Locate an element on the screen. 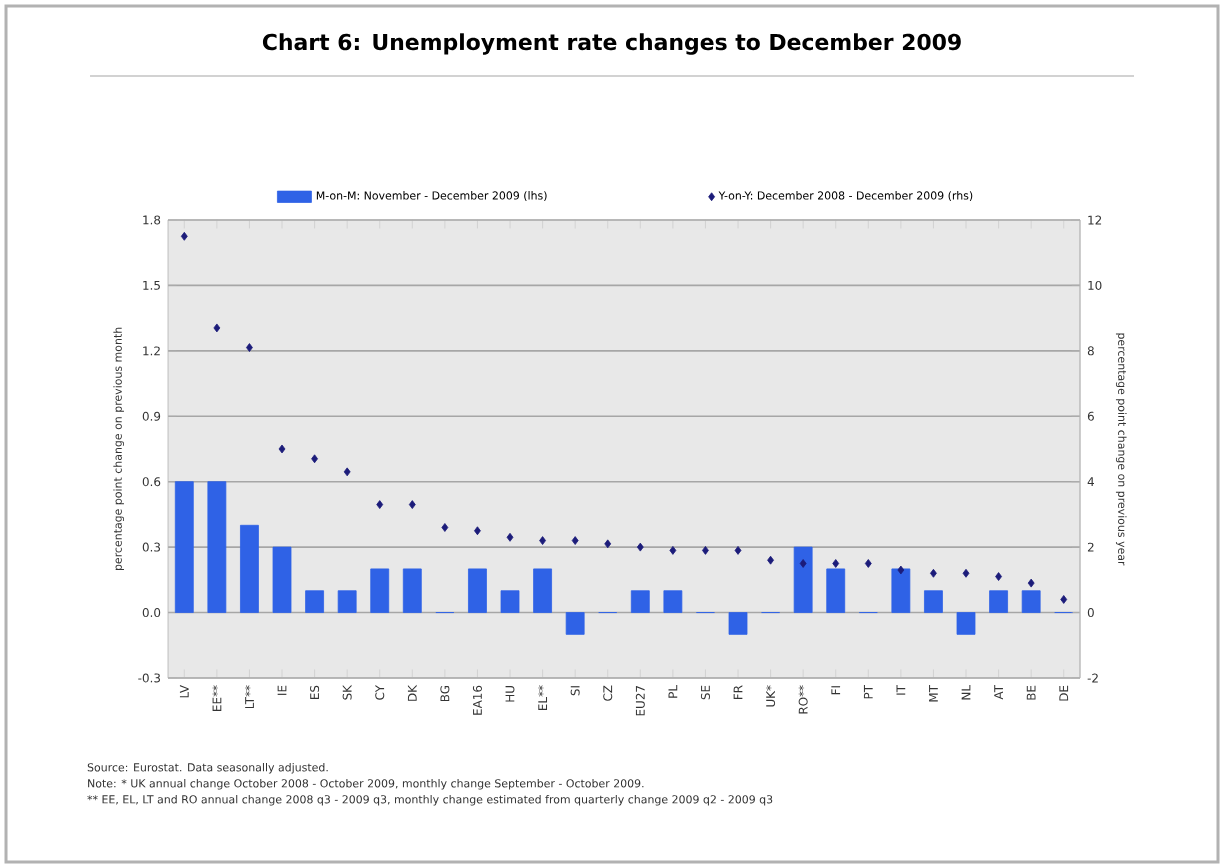 This screenshot has height=868, width=1224. chart-title: Chart 6: Unemployment rate changes to December 2009 is located at coordinates (611, 44).